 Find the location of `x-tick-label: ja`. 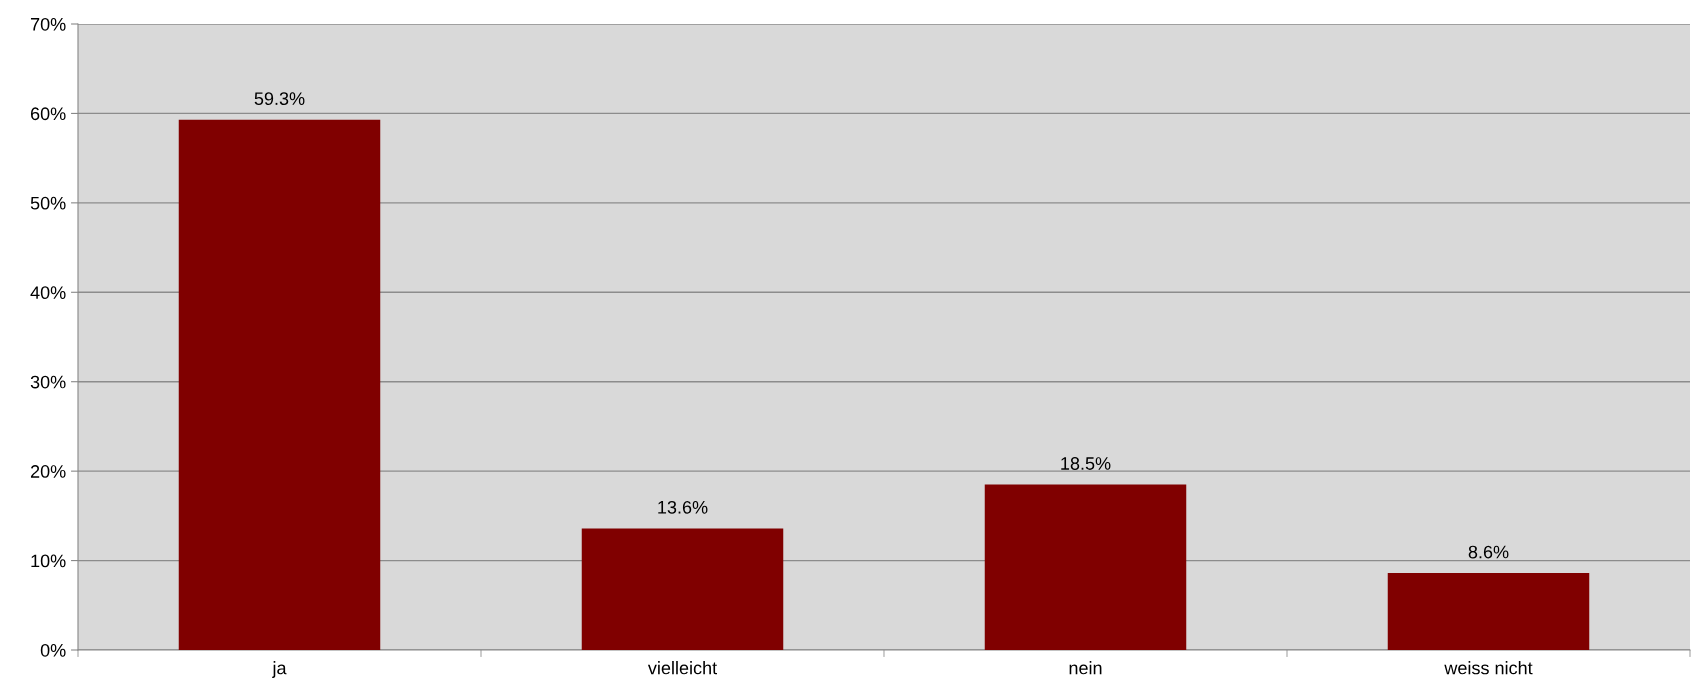

x-tick-label: ja is located at coordinates (279, 669).